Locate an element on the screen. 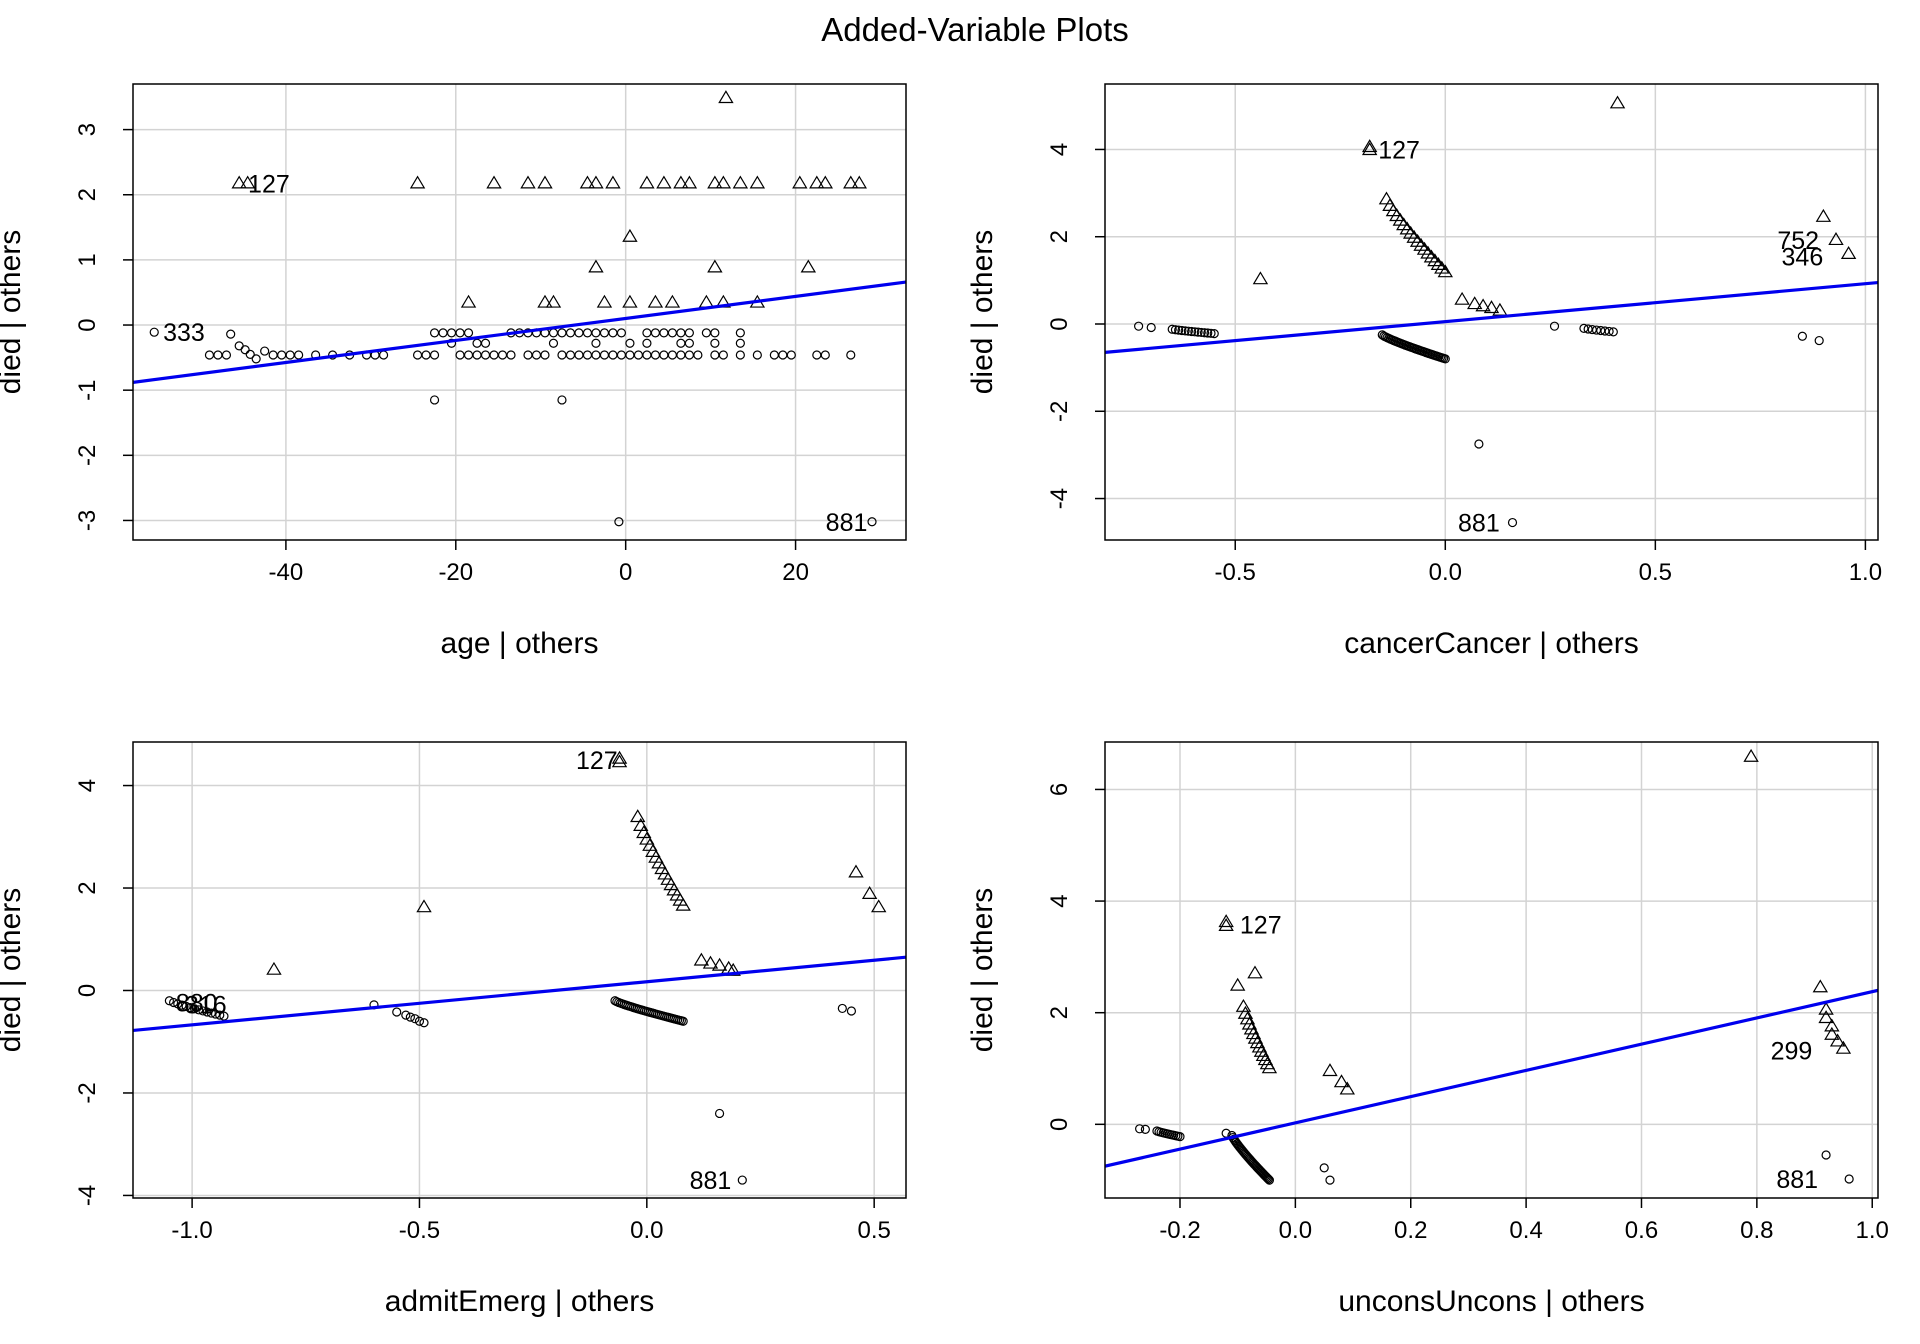  point-label: 299 is located at coordinates (1792, 1052).